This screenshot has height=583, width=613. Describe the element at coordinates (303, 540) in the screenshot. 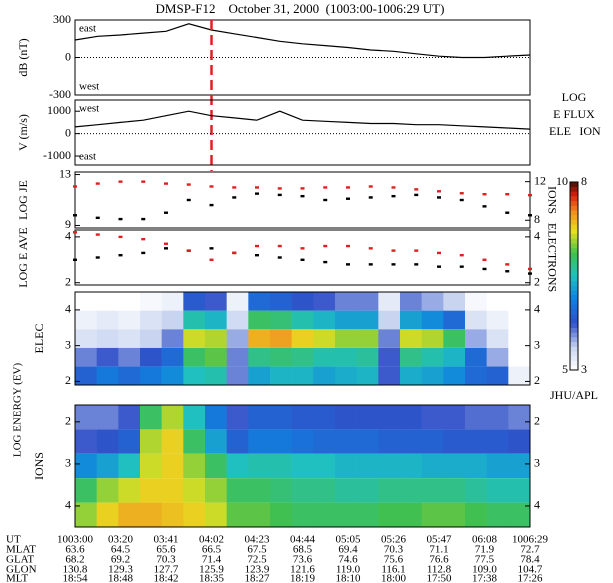

I see `ut-label: 04:44` at that location.